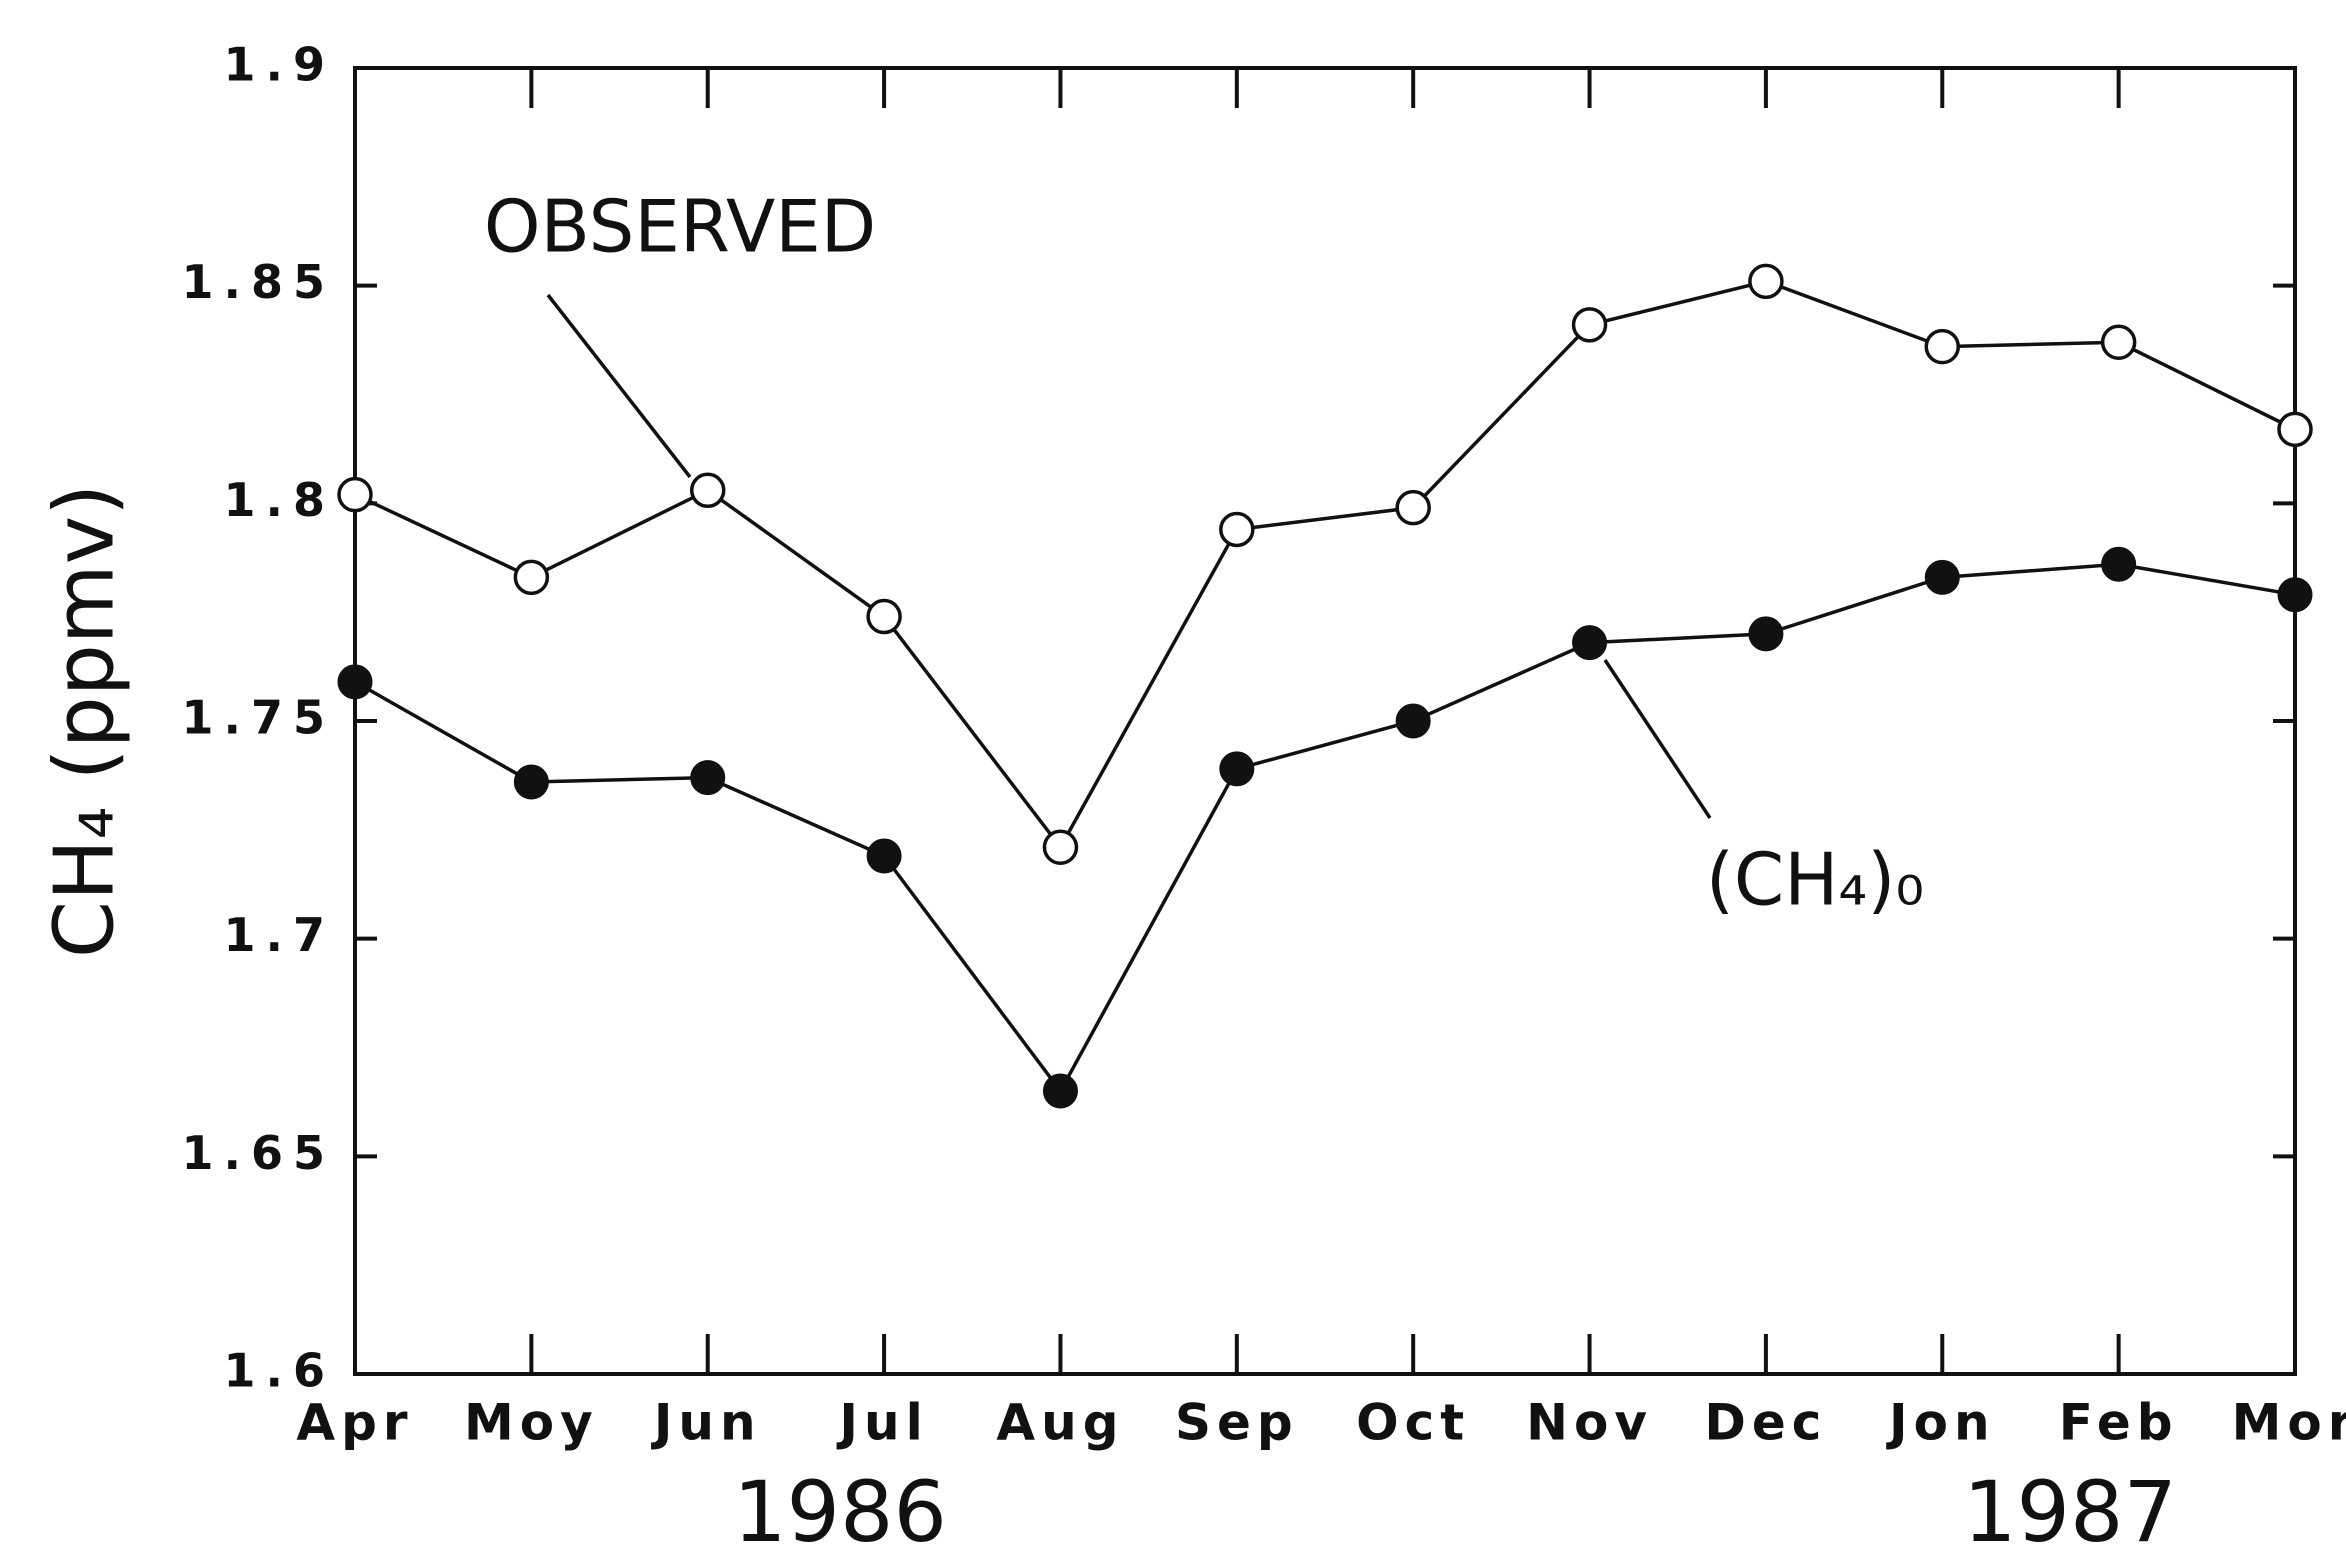 The height and width of the screenshot is (1550, 2346). I want to click on y-tick-label: 1.7, so click(280, 935).